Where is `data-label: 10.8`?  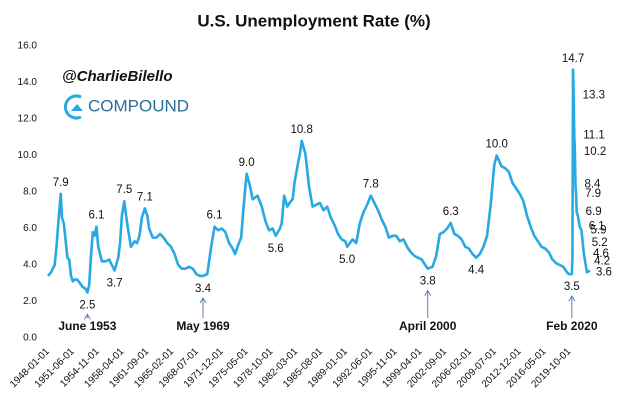 data-label: 10.8 is located at coordinates (302, 130).